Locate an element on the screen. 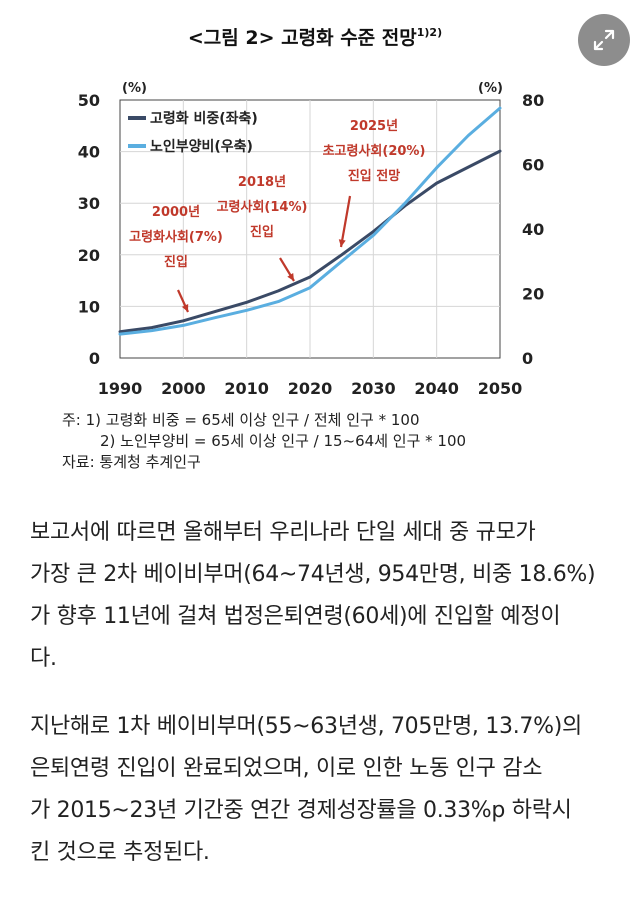 The width and height of the screenshot is (640, 901). note-2: 2) 노인부양비 = 65세 이상 인구 / 15~64세 인구 * 100 is located at coordinates (283, 441).